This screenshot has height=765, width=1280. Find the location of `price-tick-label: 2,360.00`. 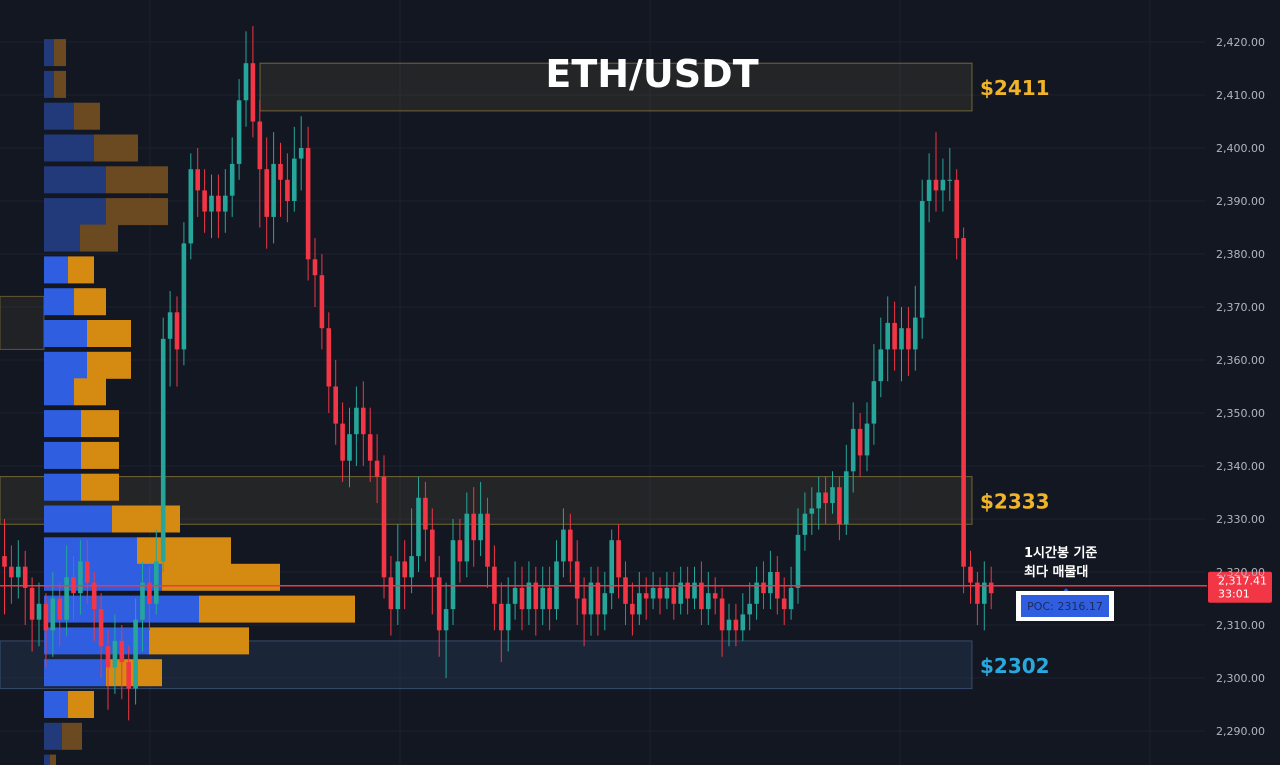

price-tick-label: 2,360.00 is located at coordinates (1240, 360).